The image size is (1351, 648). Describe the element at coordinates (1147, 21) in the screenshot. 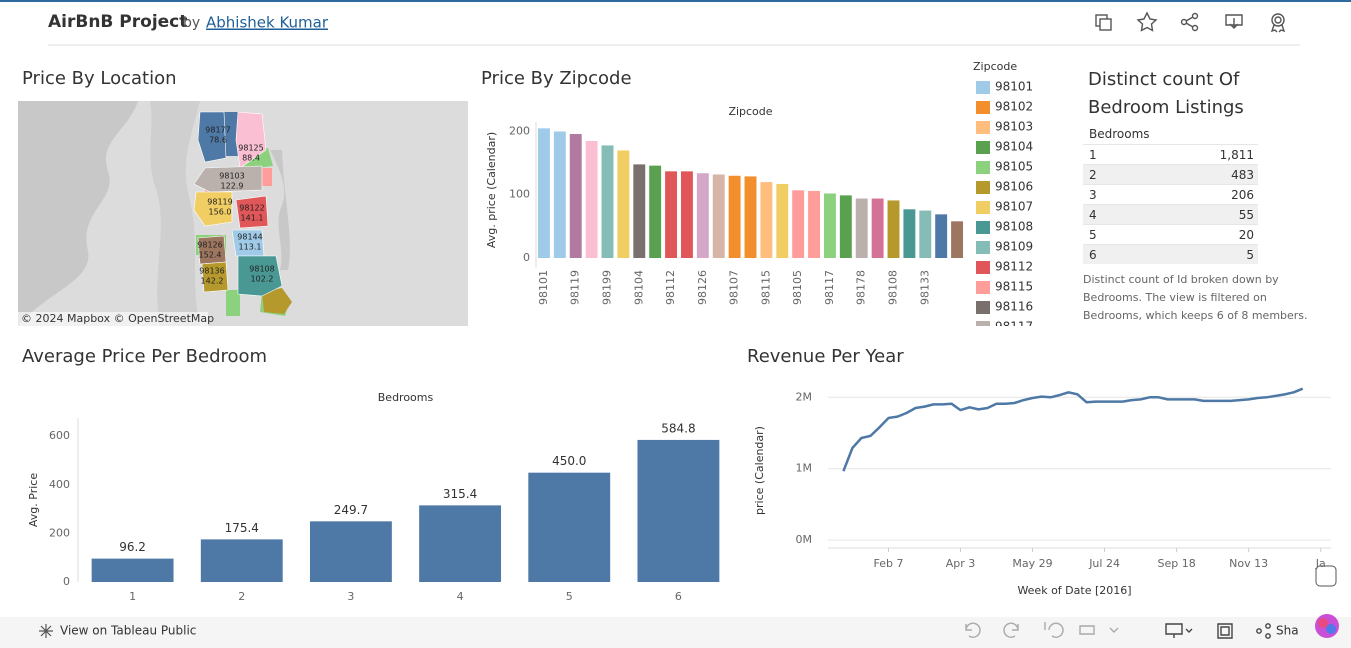

I see `favorite-icon` at that location.